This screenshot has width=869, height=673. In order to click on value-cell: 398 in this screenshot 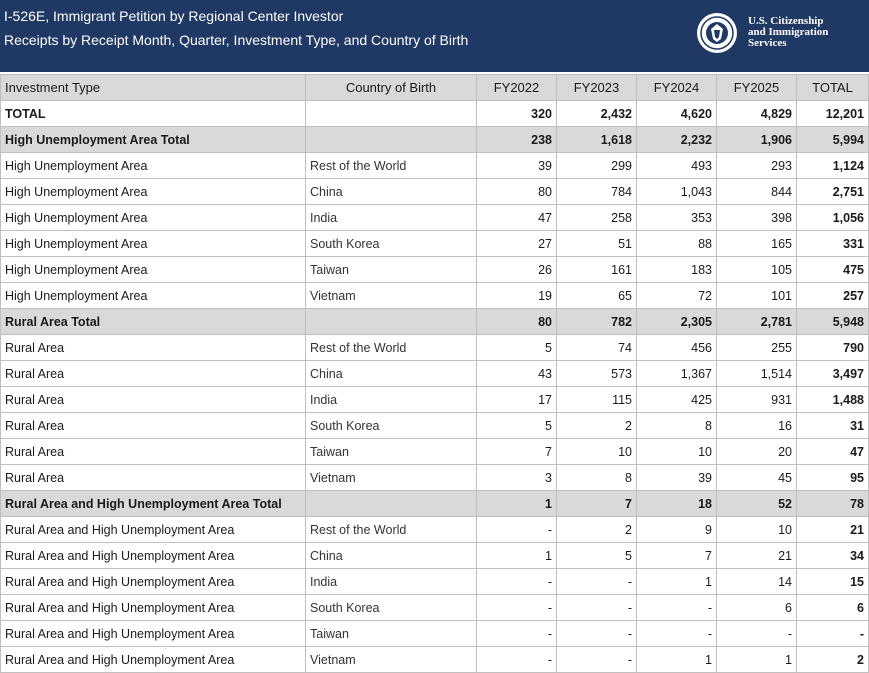, I will do `click(756, 217)`.